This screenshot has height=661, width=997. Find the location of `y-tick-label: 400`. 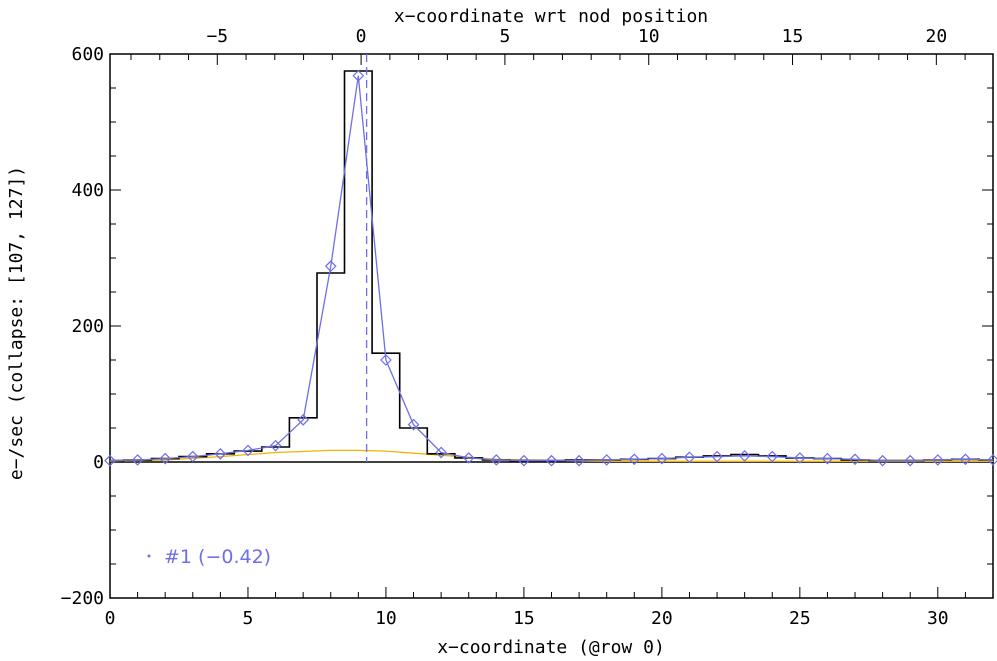

y-tick-label: 400 is located at coordinates (87, 190).